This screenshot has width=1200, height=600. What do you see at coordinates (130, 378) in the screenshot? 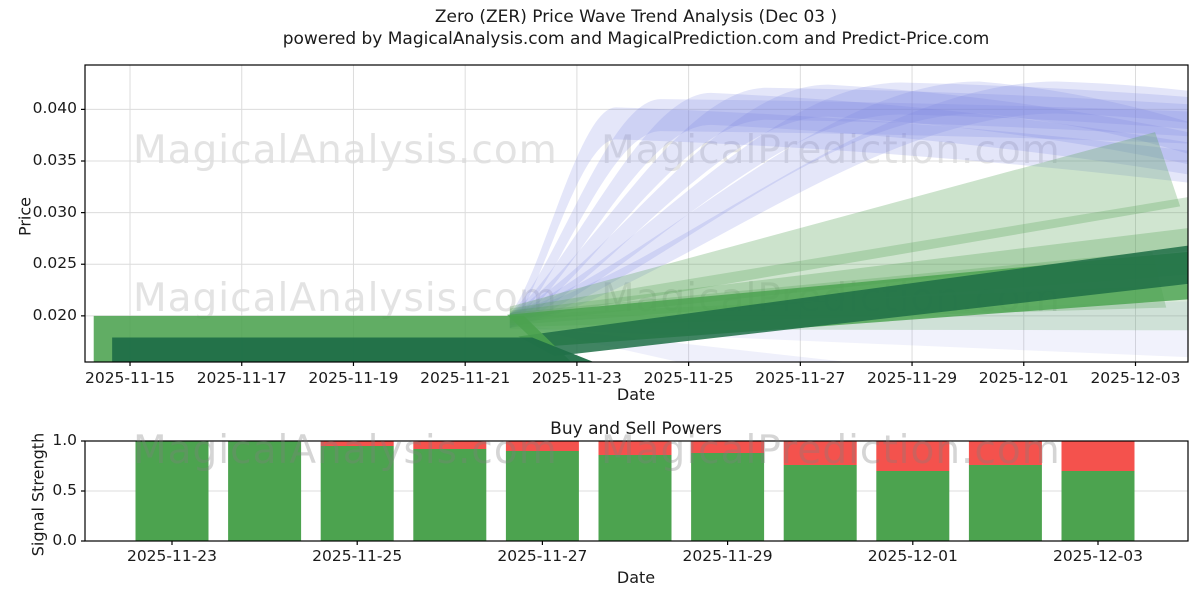
I see `top-x-tick-label: 2025-11-15` at bounding box center [130, 378].